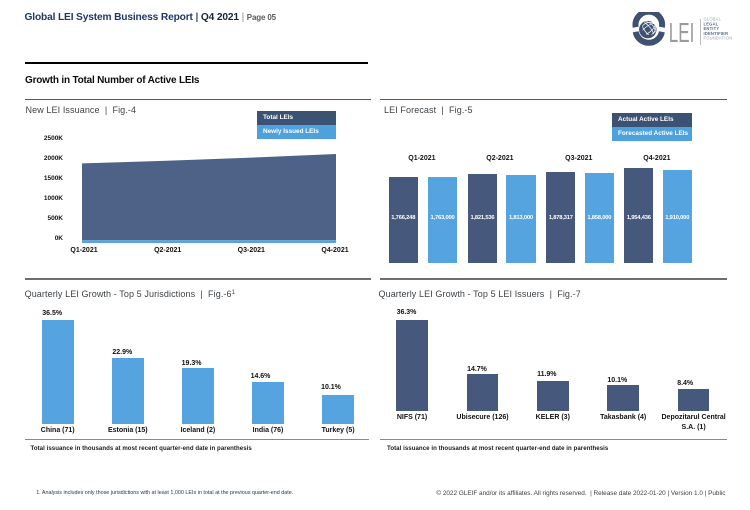 This screenshot has width=750, height=510. I want to click on svg-text: GLOBAL, so click(713, 19).